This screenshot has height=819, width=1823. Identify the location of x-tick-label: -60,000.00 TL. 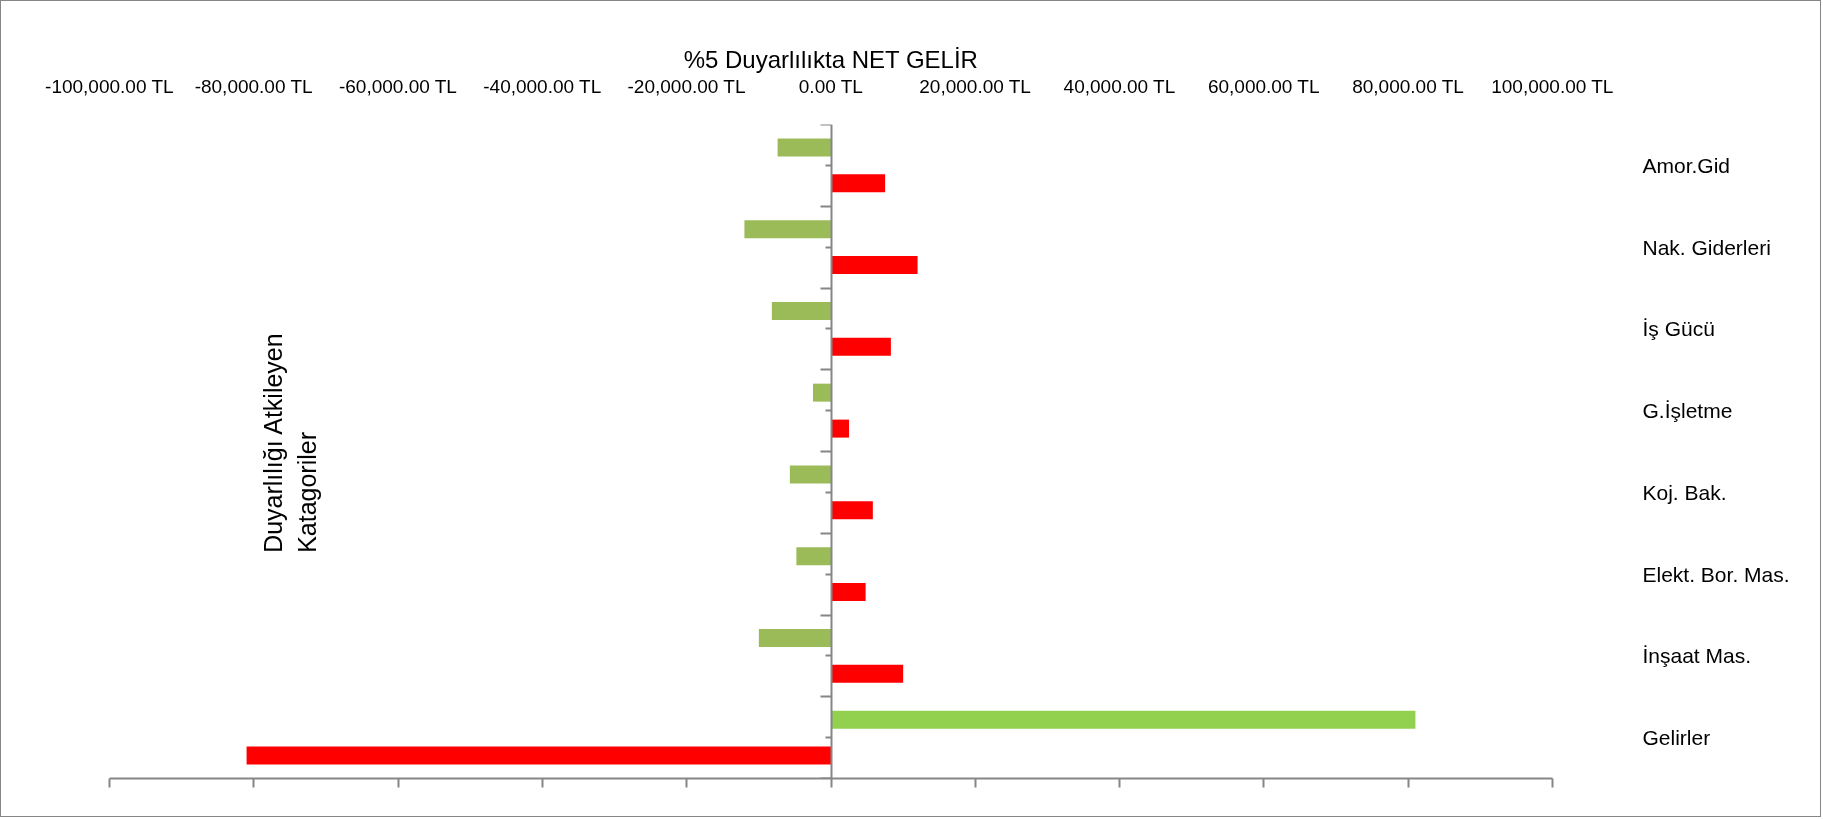
(397, 86).